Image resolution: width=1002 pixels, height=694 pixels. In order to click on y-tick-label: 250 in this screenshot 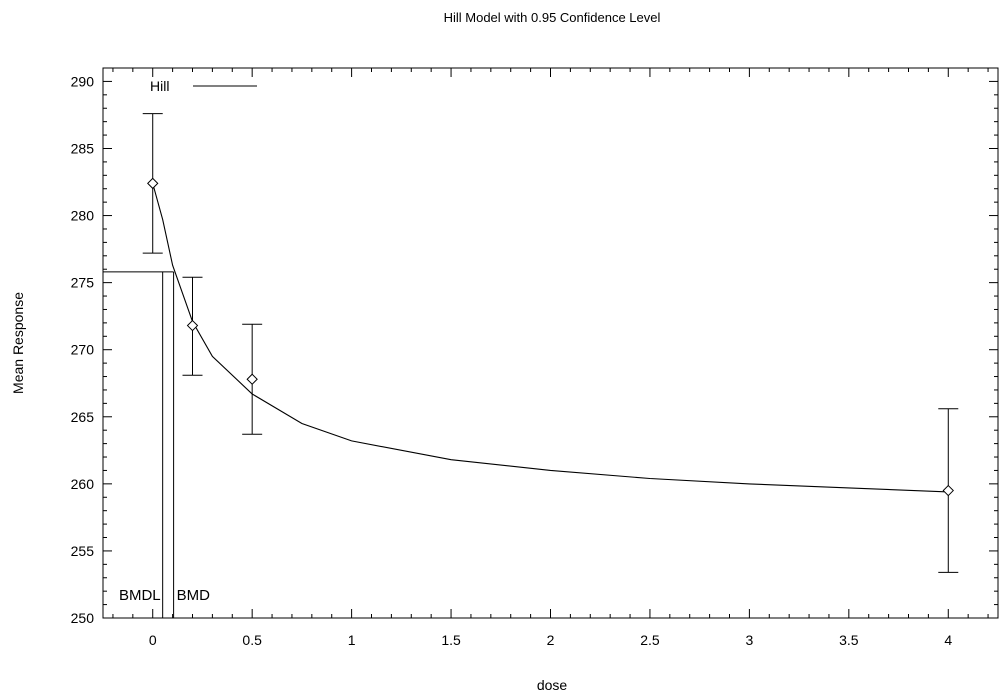, I will do `click(83, 618)`.